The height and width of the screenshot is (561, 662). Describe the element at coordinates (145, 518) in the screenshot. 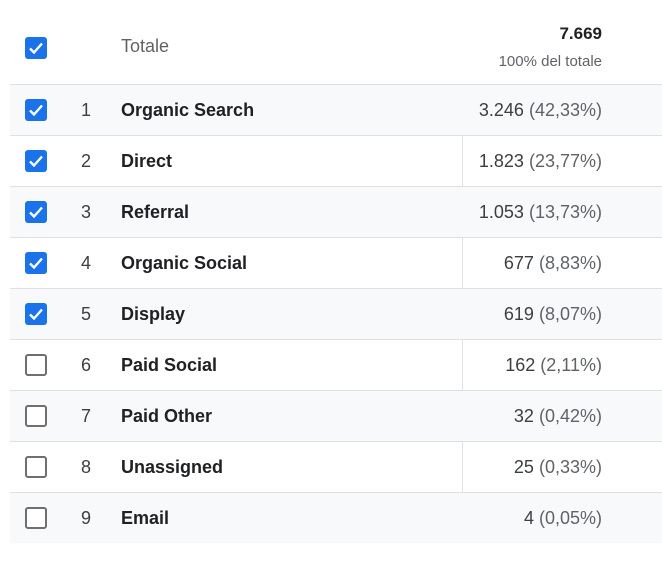

I see `channel-label: Email` at that location.